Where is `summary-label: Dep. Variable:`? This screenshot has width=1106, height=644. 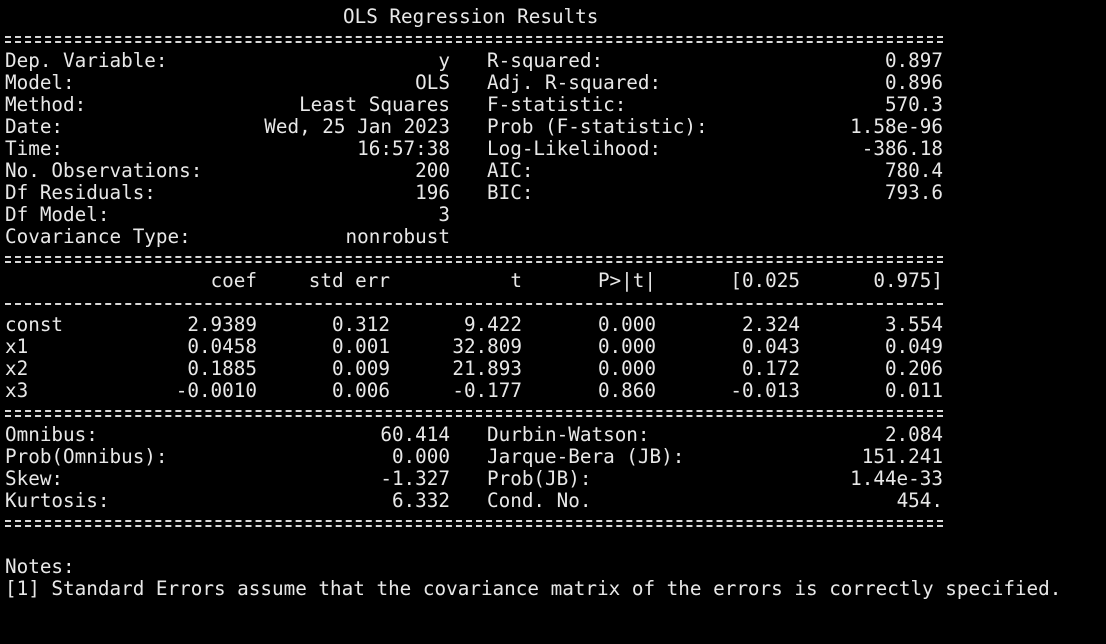
summary-label: Dep. Variable: is located at coordinates (86, 60).